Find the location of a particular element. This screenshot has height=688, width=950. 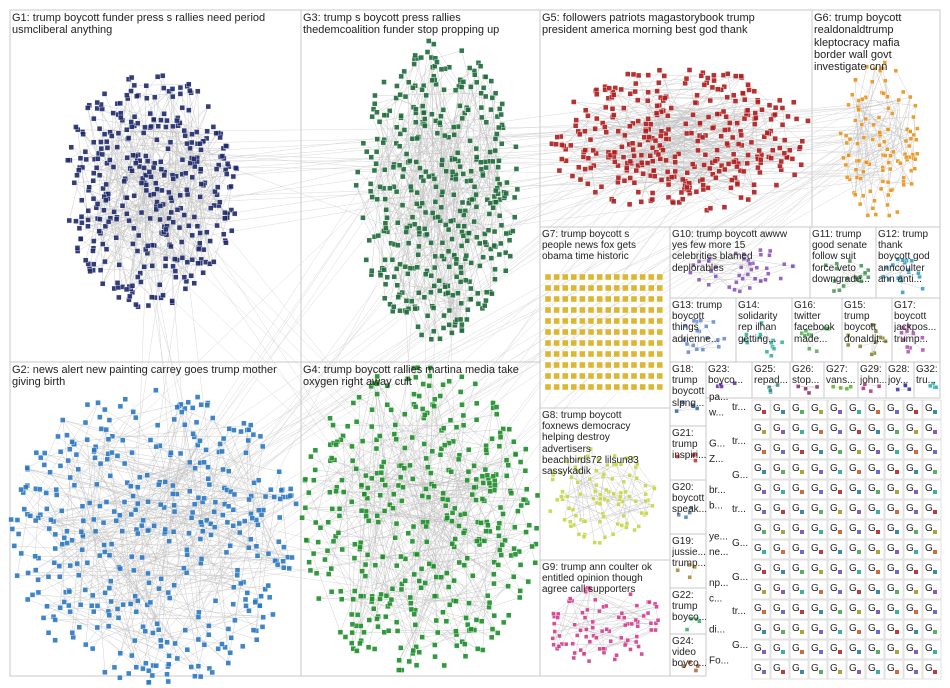

node-g27 is located at coordinates (850, 386).